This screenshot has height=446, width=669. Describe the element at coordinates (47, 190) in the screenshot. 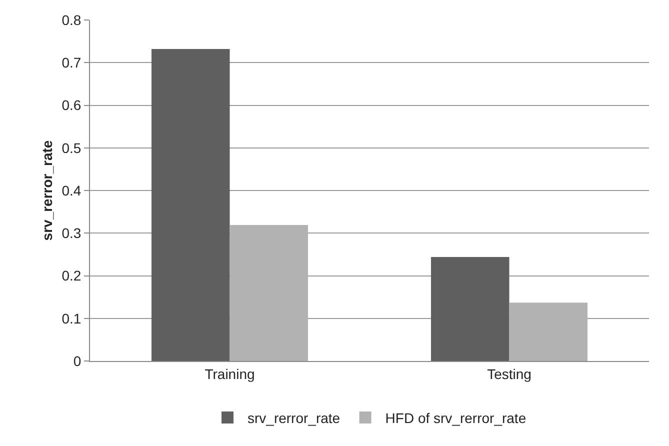

I see `y-axis-title: srv_rerror_rate` at that location.